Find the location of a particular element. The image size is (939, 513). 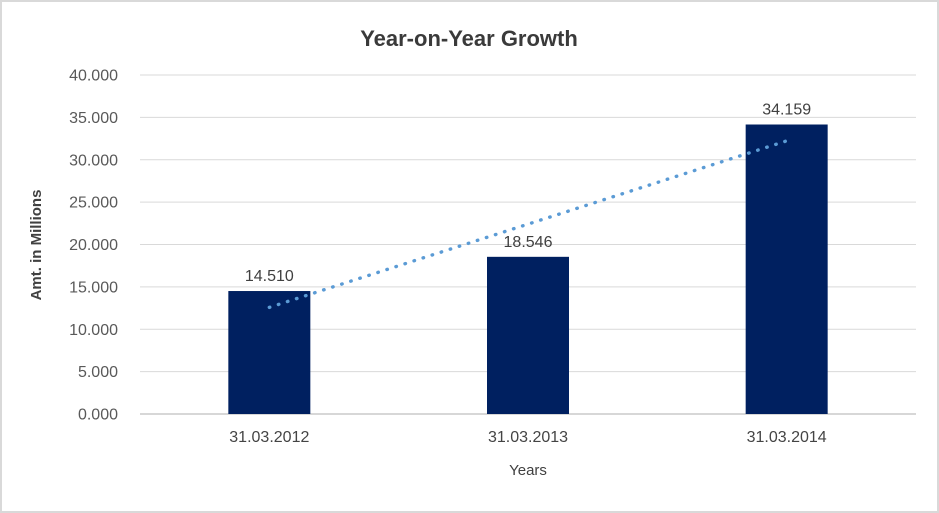

data-label: 34.159 is located at coordinates (786, 110).